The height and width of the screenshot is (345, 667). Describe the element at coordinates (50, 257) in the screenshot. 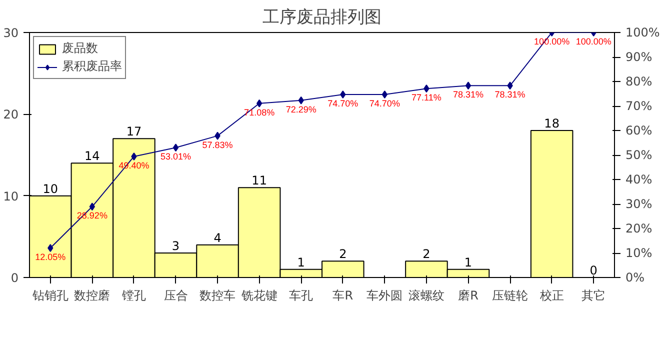

I see `data-label: 12.05%` at that location.